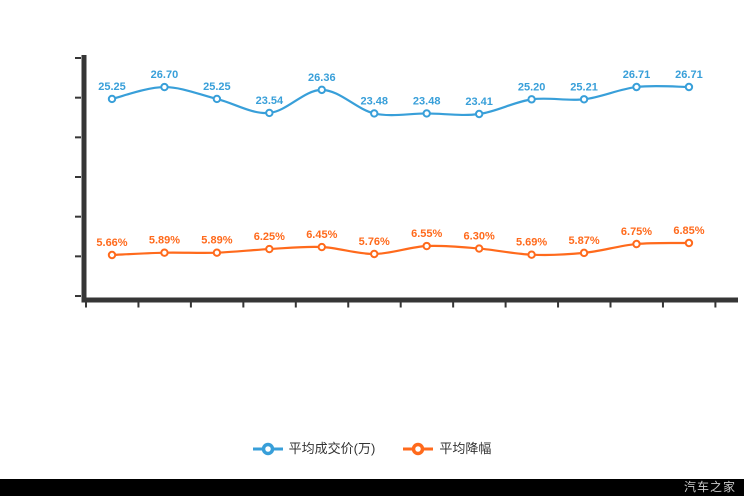  What do you see at coordinates (531, 243) in the screenshot?
I see `data-point-label: 5.69%` at bounding box center [531, 243].